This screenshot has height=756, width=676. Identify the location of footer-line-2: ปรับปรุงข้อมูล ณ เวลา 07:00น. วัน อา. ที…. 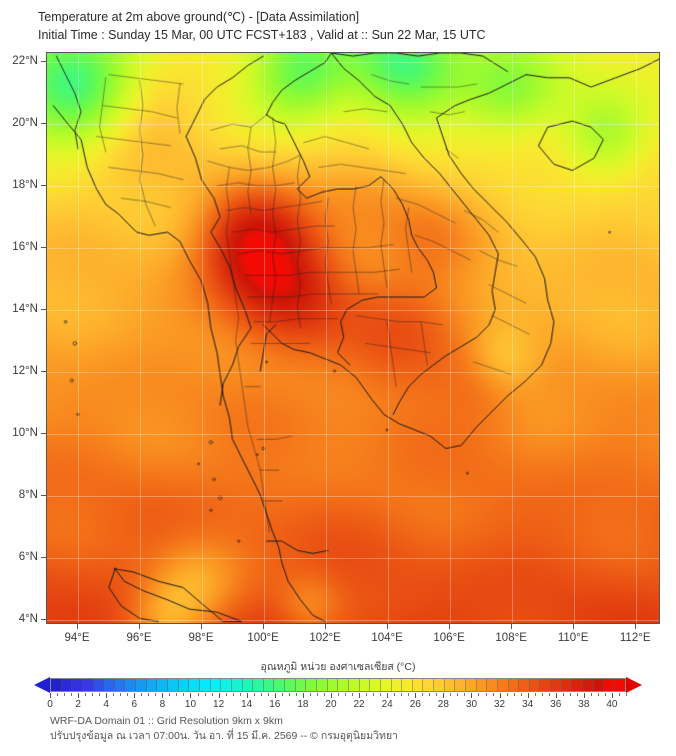
(224, 736).